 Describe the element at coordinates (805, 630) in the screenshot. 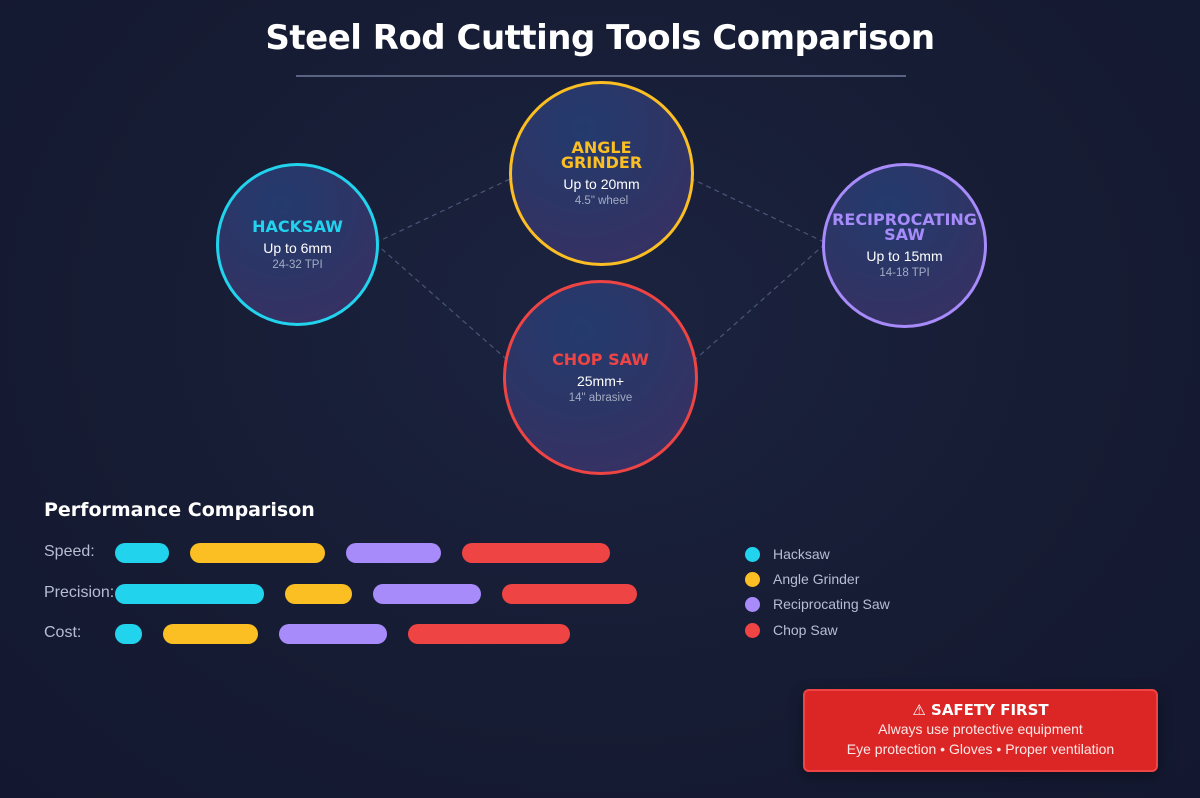

I see `legend-label: Chop Saw` at that location.